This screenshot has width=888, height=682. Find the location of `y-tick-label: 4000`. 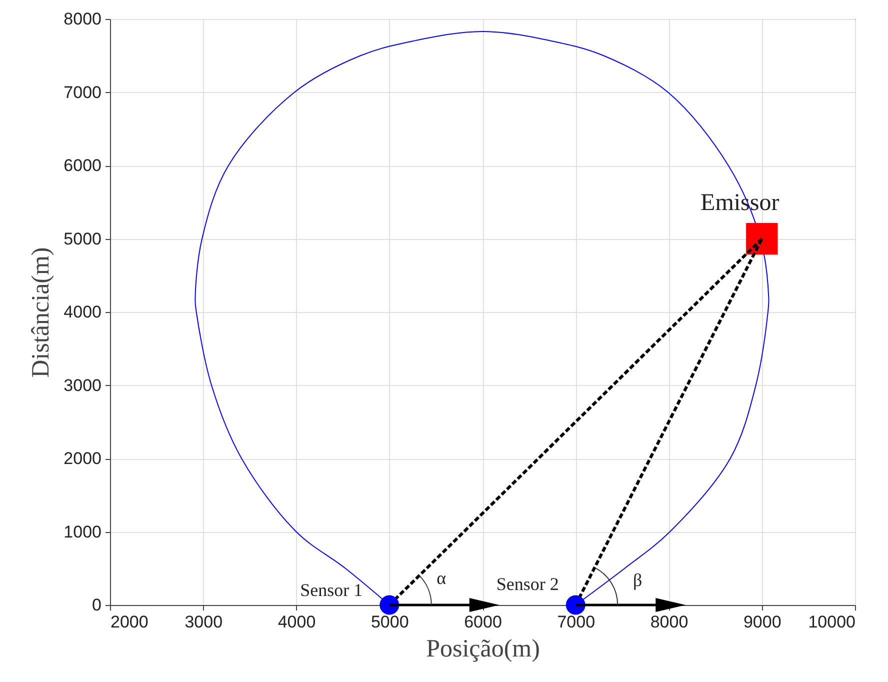

y-tick-label: 4000 is located at coordinates (83, 312).